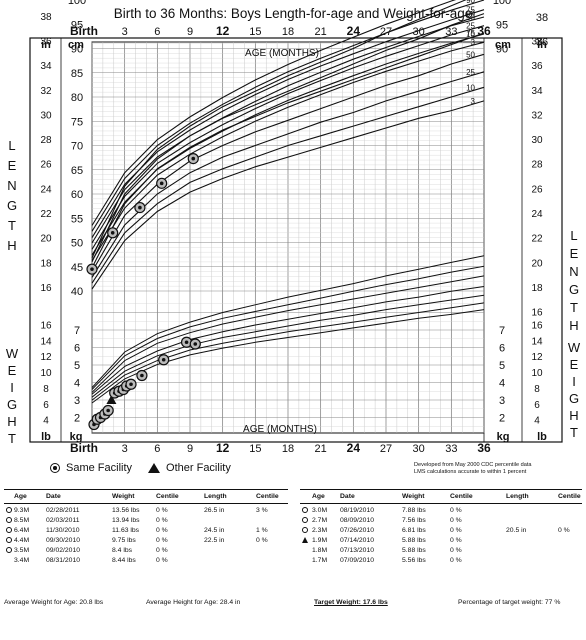 This screenshot has width=586, height=640. Describe the element at coordinates (63, 530) in the screenshot. I see `cell-date: 11/30/2010` at that location.